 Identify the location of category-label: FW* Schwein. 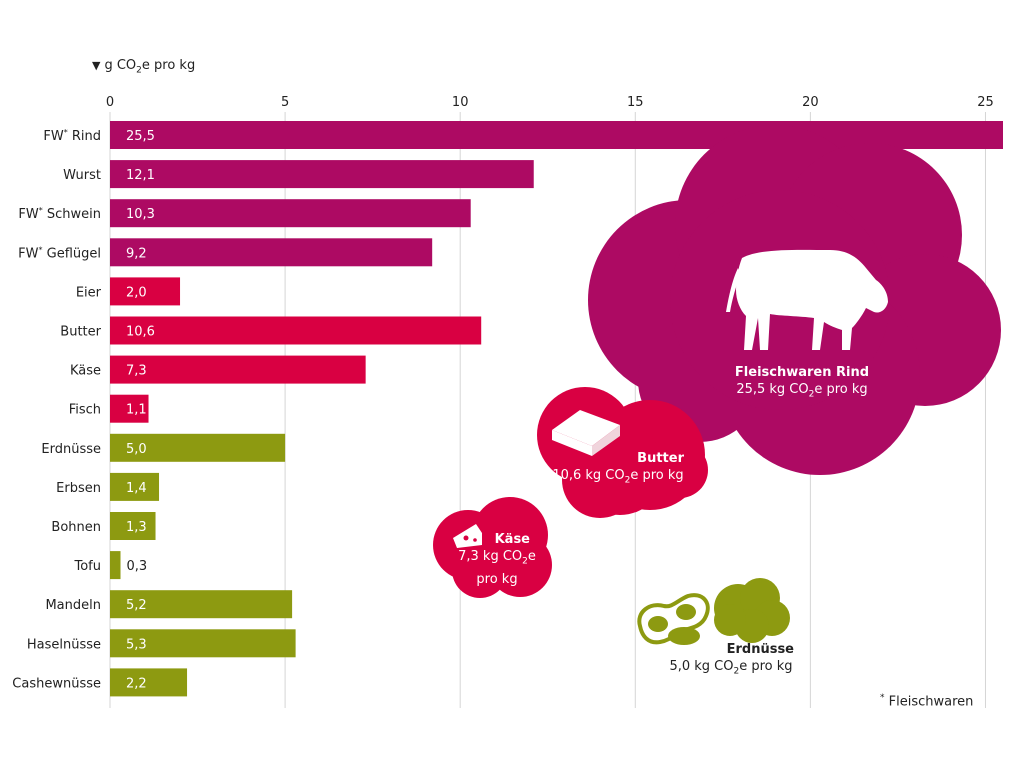
(59, 214).